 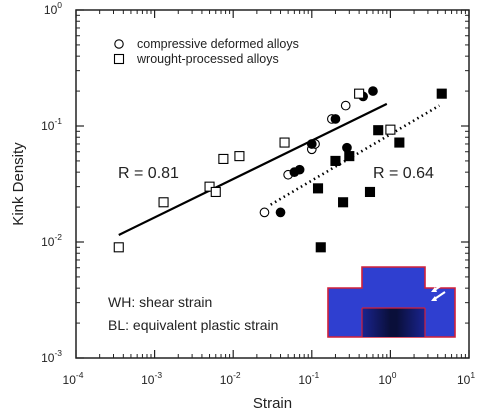 What do you see at coordinates (119, 44) in the screenshot?
I see `legend-open-circle-marker` at bounding box center [119, 44].